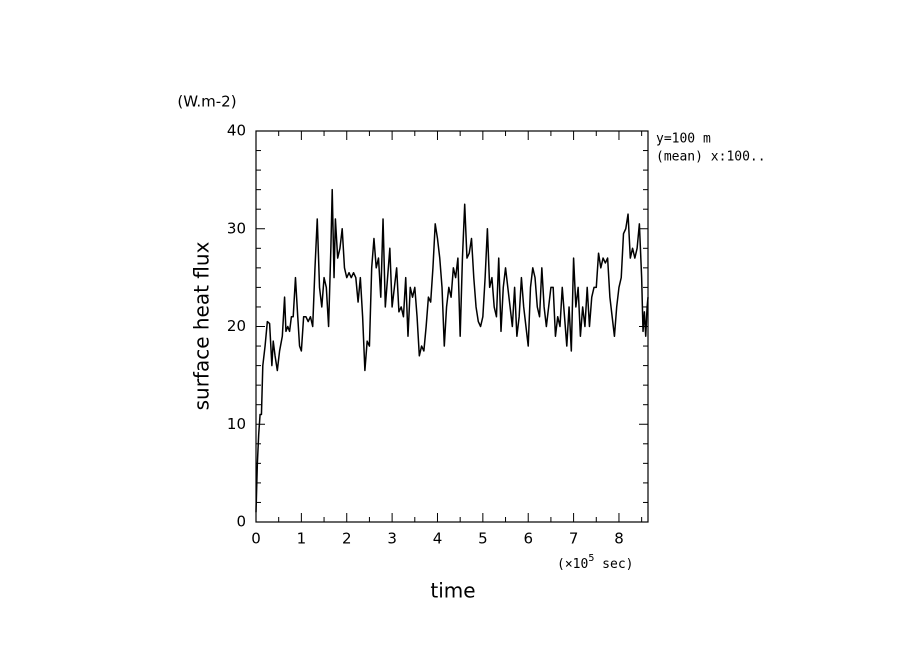  I want to click on x-tick-label: 3, so click(392, 539).